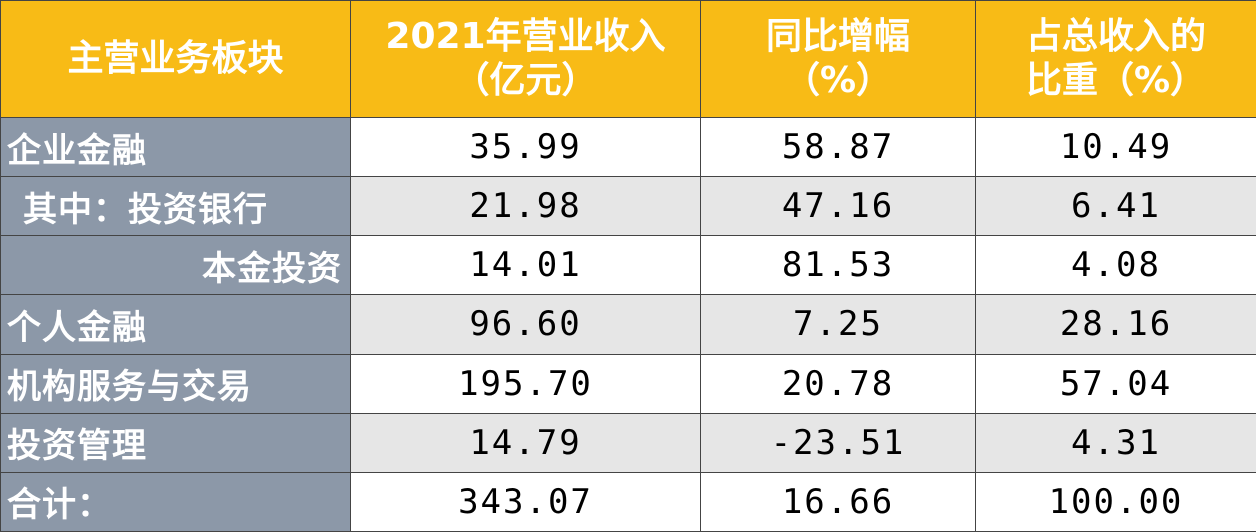  Describe the element at coordinates (1115, 147) in the screenshot. I see `value-cell: 10.49` at that location.